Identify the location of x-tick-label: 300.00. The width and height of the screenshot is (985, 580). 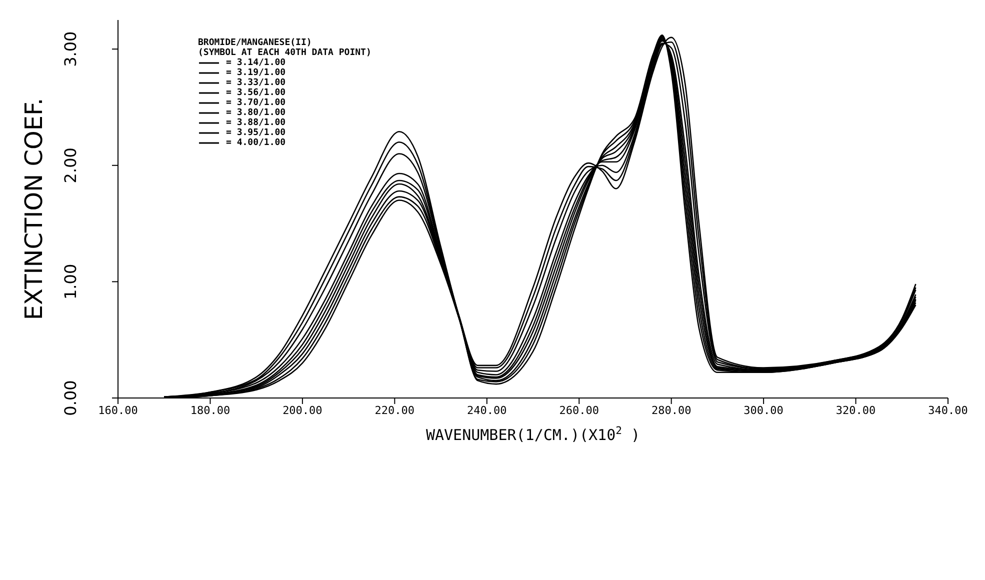
(764, 410).